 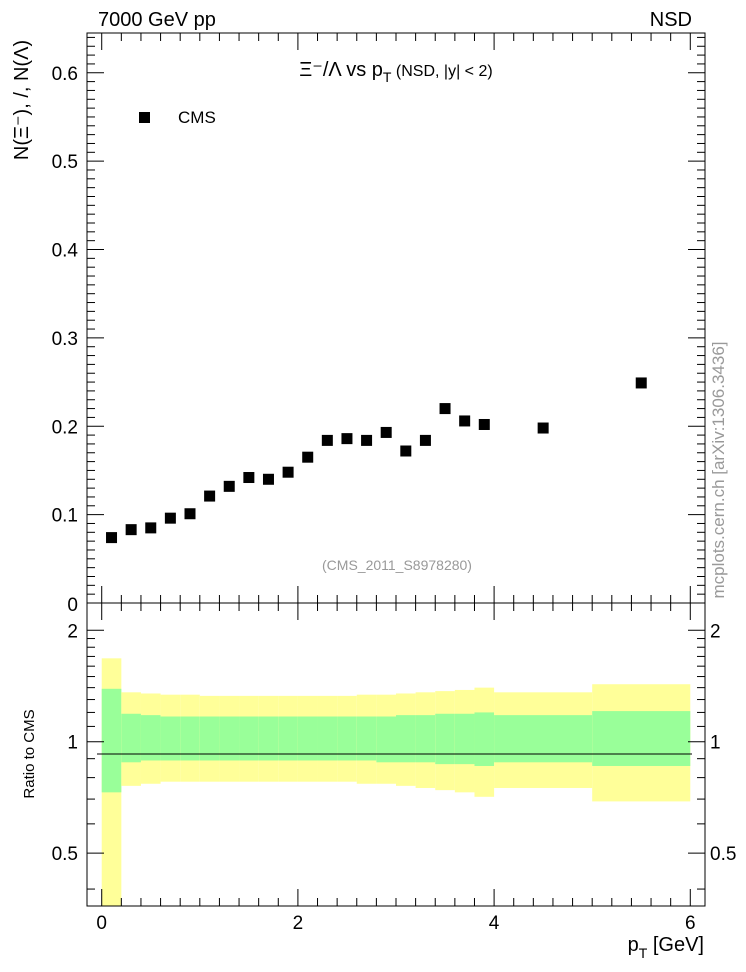 I want to click on data-points, so click(x=376, y=460).